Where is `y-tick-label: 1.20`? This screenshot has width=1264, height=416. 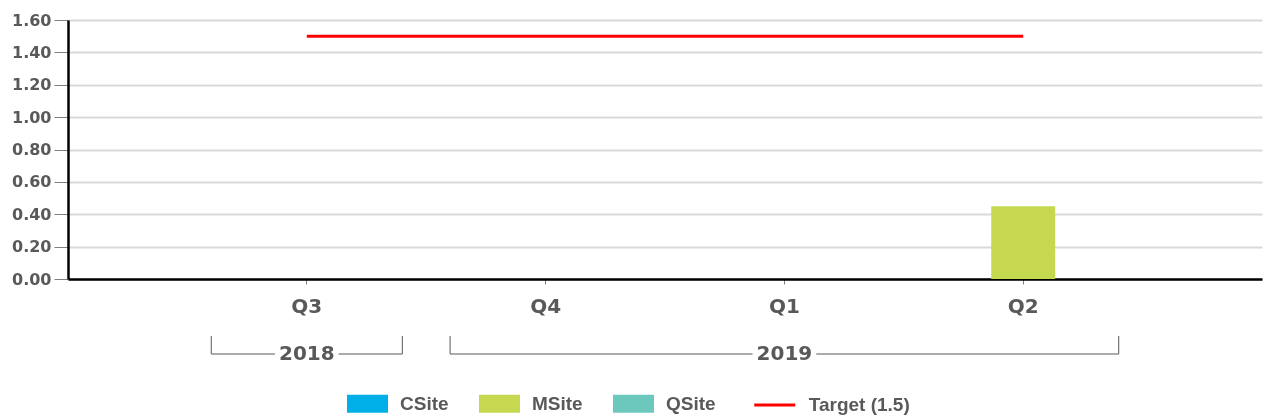 y-tick-label: 1.20 is located at coordinates (32, 85).